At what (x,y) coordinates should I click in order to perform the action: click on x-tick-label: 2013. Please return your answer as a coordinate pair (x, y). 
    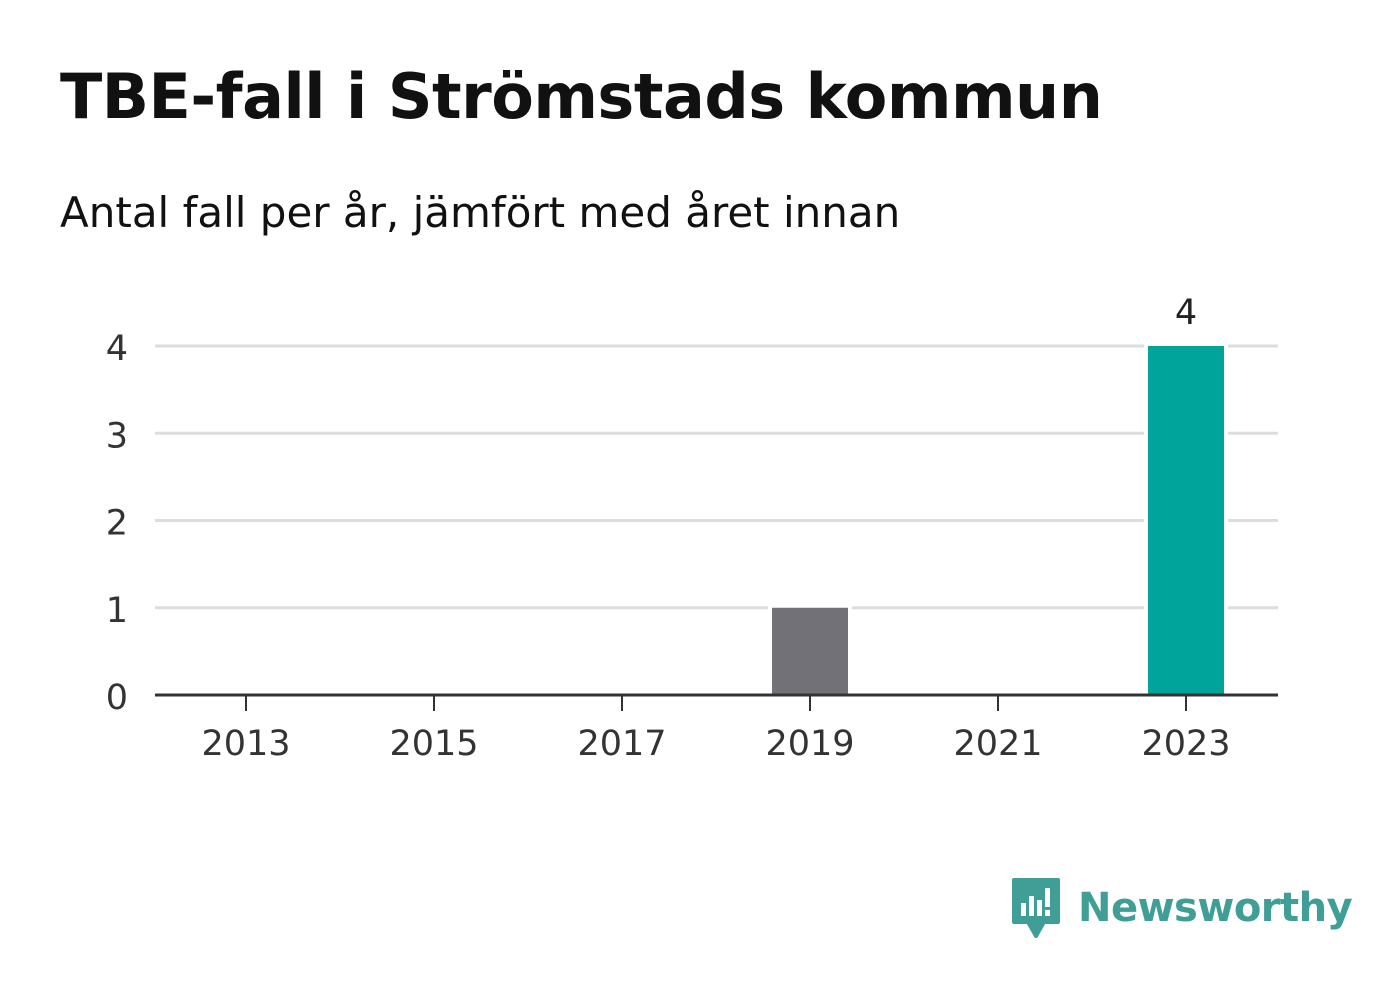
    Looking at the image, I should click on (245, 744).